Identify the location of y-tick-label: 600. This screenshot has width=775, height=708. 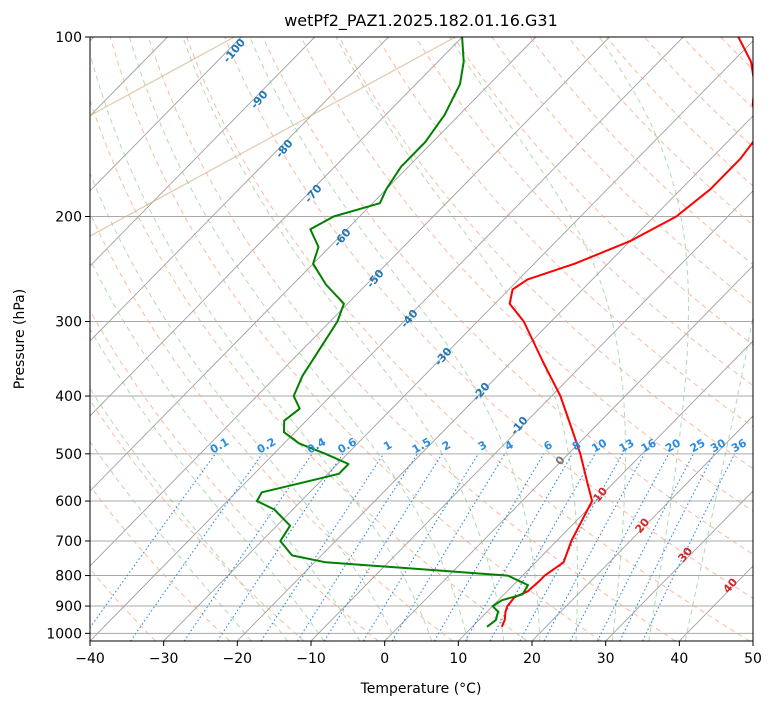
(68, 502).